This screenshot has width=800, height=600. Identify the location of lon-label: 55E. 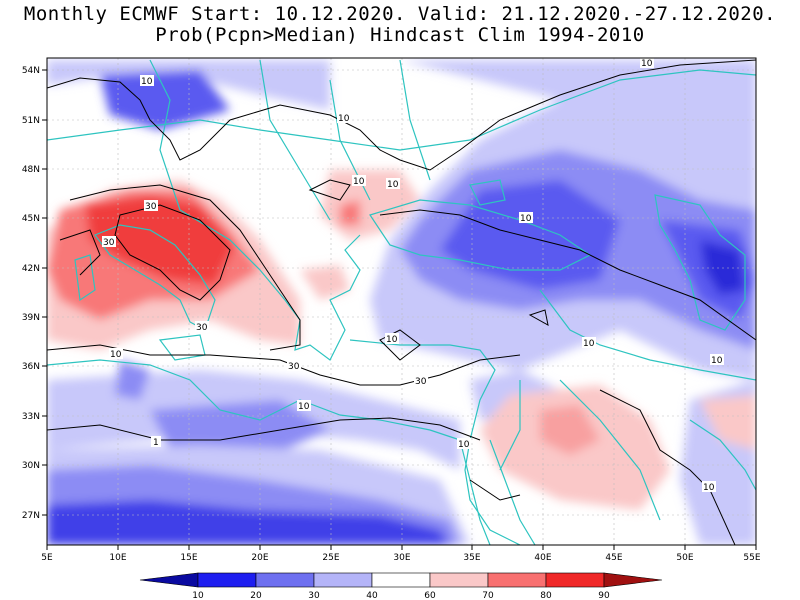
(751, 558).